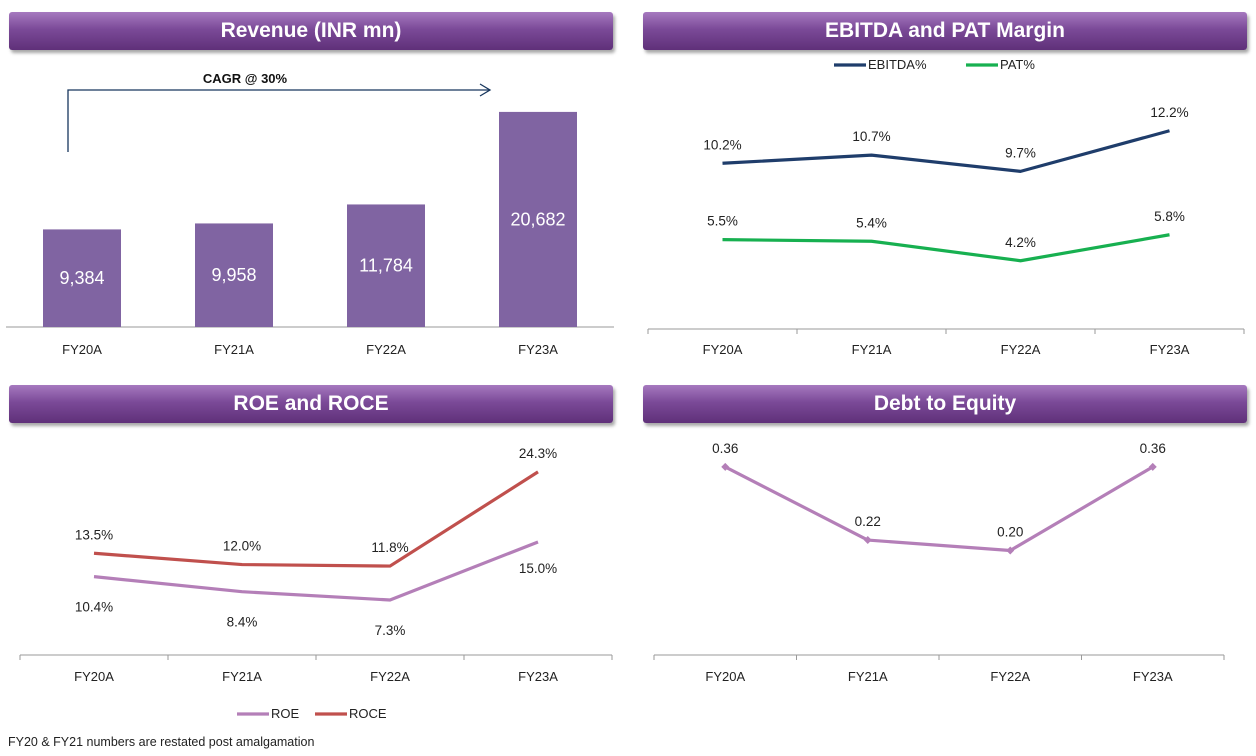 This screenshot has width=1256, height=756. I want to click on return-data-label: 7.3%, so click(390, 630).